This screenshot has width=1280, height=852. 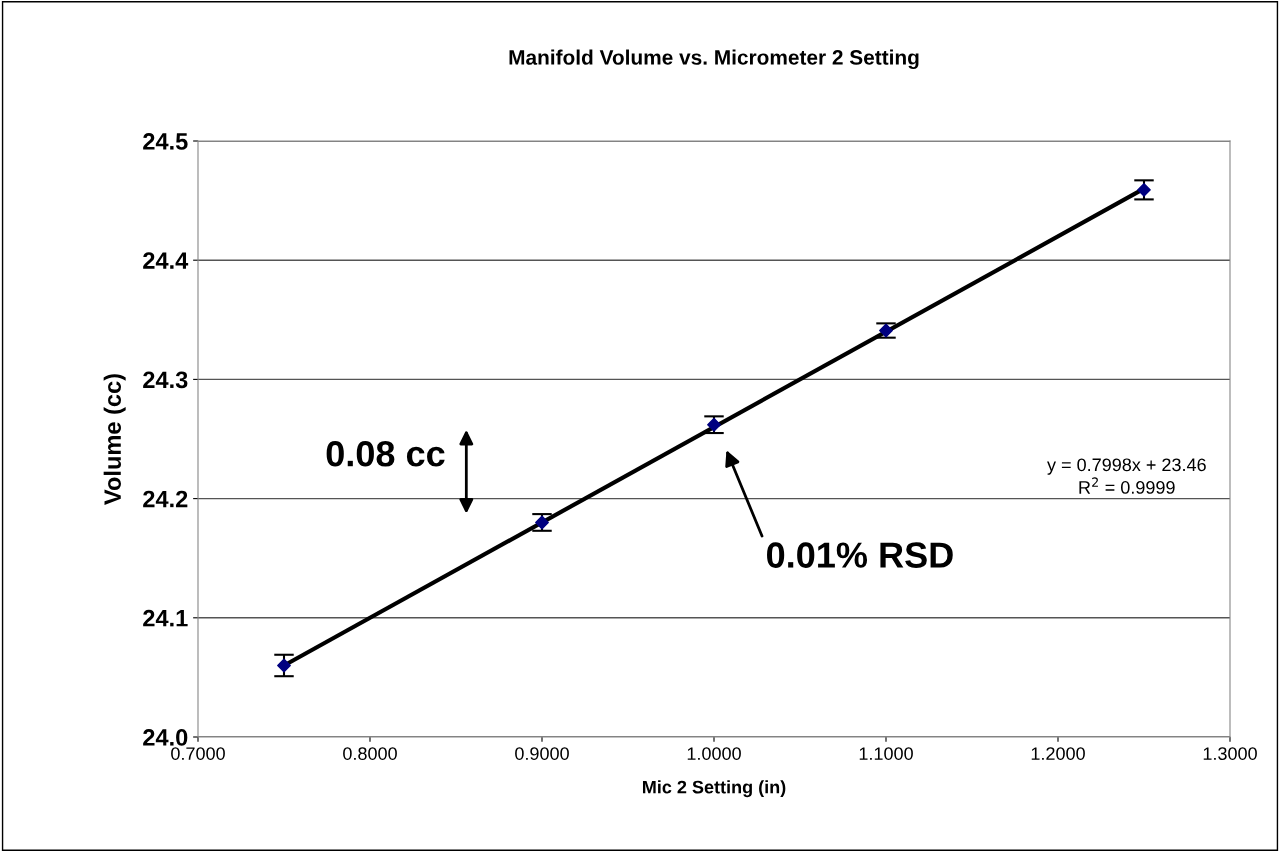 What do you see at coordinates (165, 618) in the screenshot?
I see `y-tick-label: 24.1` at bounding box center [165, 618].